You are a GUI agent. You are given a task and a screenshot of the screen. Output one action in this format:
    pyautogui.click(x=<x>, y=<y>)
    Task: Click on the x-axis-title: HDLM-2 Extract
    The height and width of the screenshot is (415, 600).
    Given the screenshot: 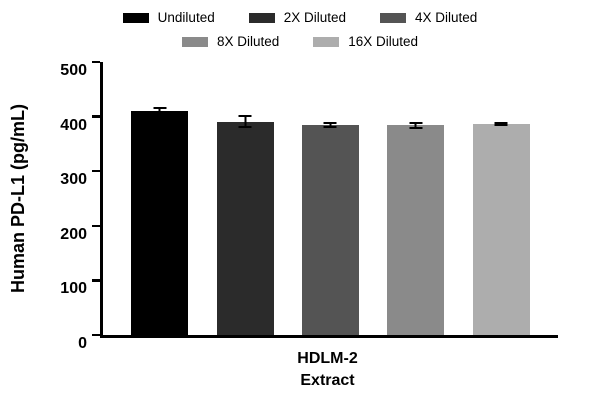 What is the action you would take?
    pyautogui.click(x=327, y=369)
    